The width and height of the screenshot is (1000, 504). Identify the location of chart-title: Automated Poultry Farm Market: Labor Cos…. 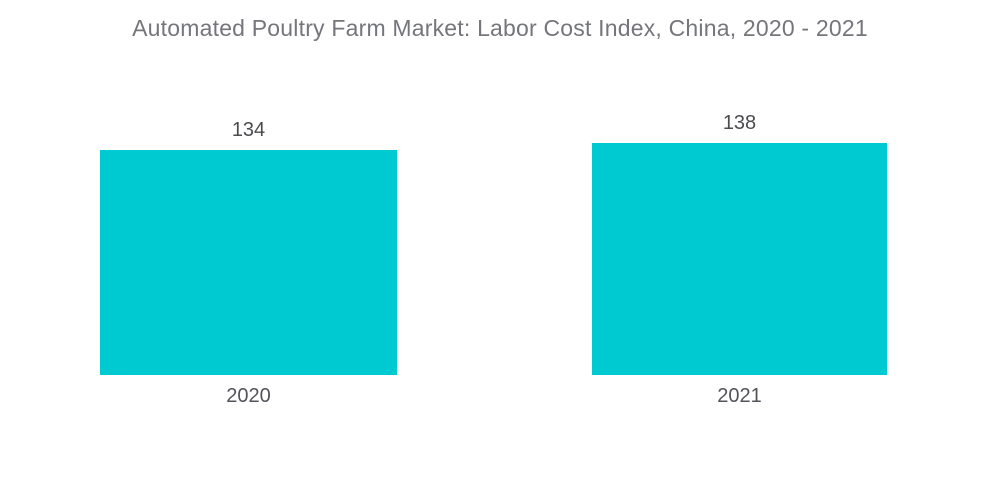
(500, 28).